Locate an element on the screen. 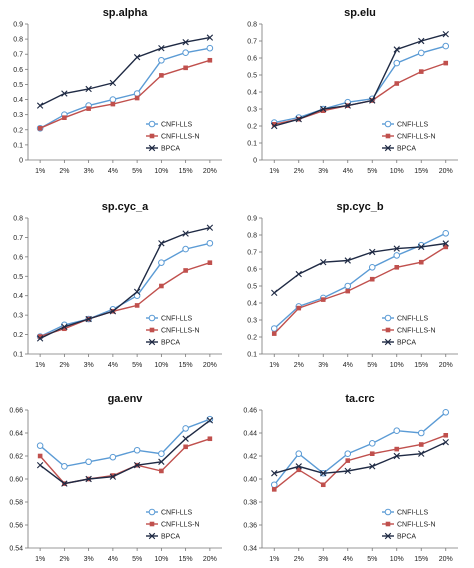  panel-sp-cyc-a-y-tick-label: 0.1 is located at coordinates (18, 355).